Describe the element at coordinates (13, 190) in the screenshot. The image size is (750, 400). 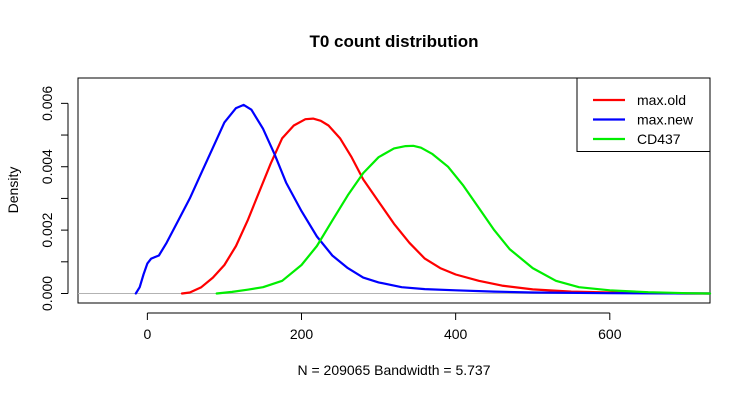
I see `y-axis-label: Density` at that location.